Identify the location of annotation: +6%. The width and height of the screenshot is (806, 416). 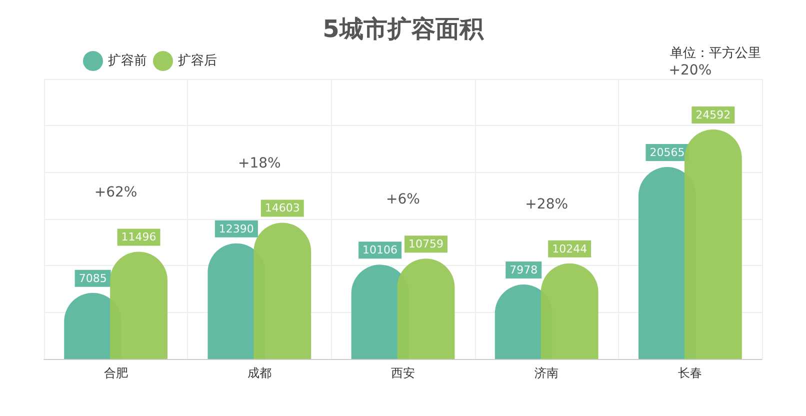
(403, 200).